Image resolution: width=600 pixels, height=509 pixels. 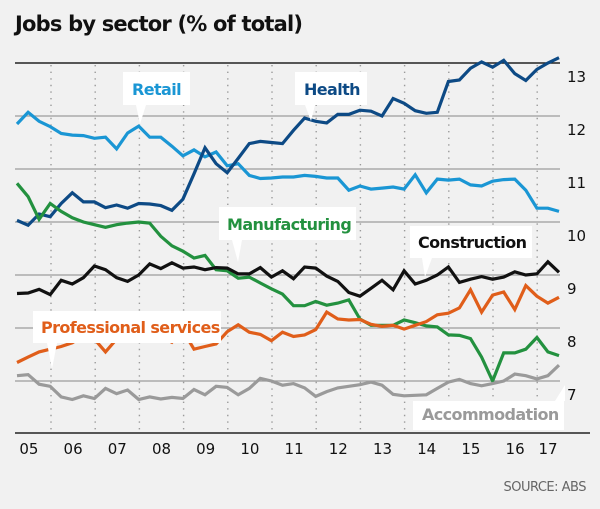 I want to click on x-tick-label: 07, so click(x=117, y=449).